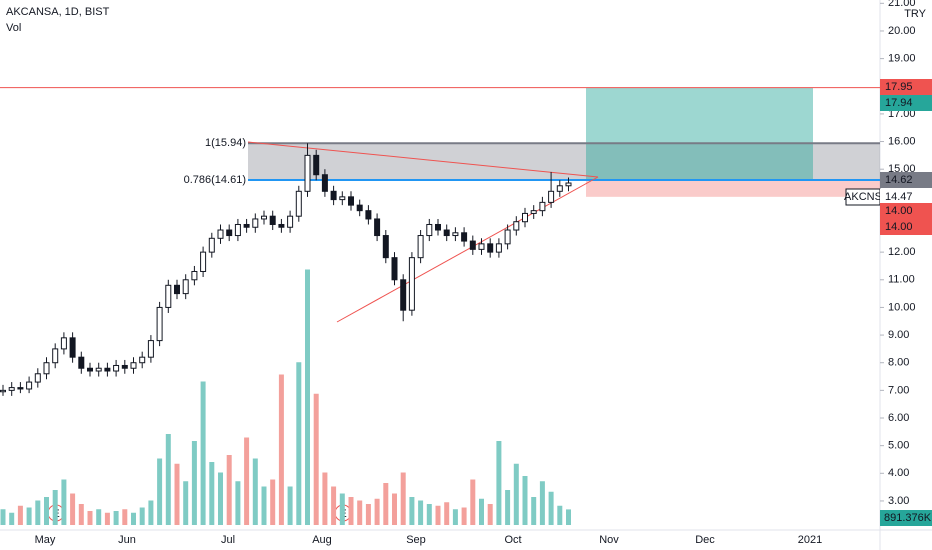 The image size is (932, 550). Describe the element at coordinates (45, 540) in the screenshot. I see `x-tick-label: May` at that location.